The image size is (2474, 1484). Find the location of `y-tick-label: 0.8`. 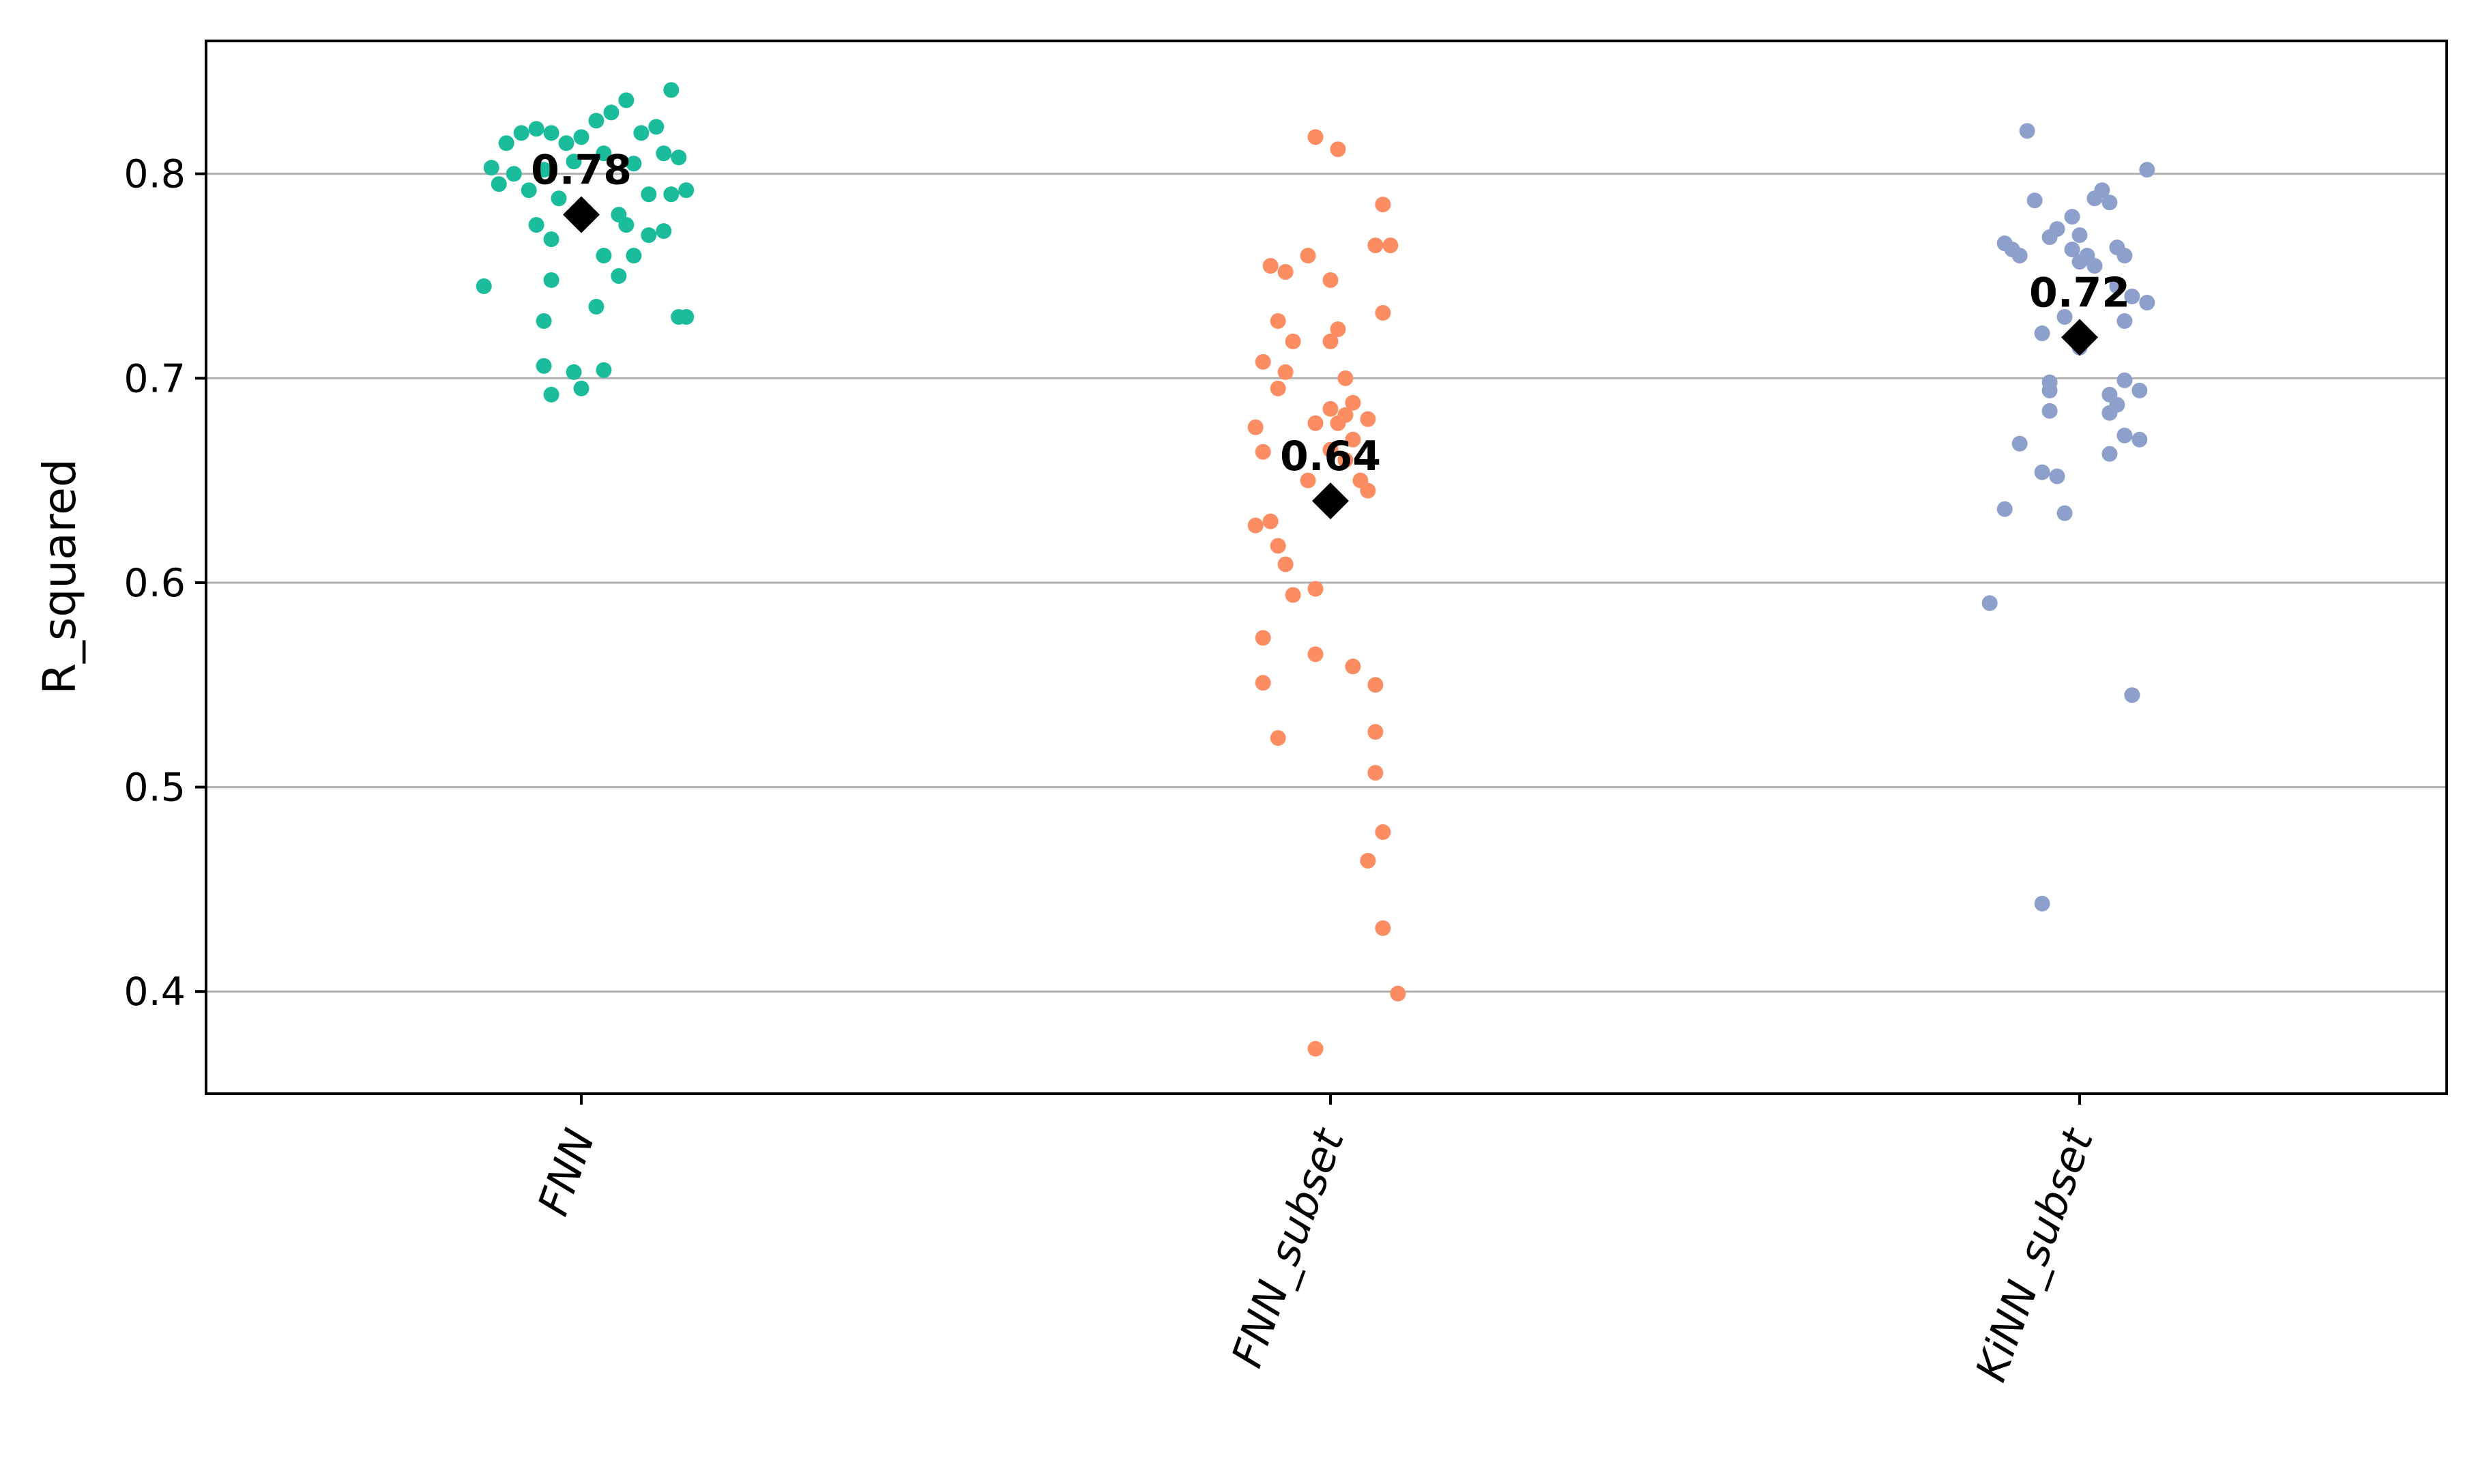

y-tick-label: 0.8 is located at coordinates (154, 174).